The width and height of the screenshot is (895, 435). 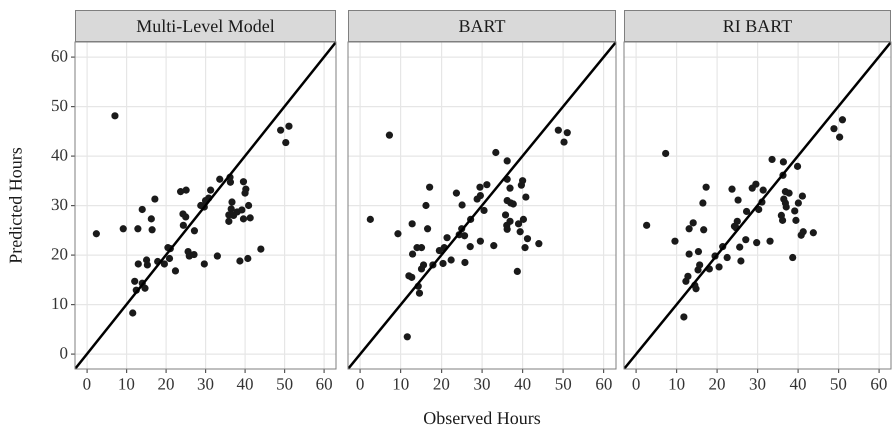 What do you see at coordinates (757, 26) in the screenshot?
I see `chart-title: RI BART` at bounding box center [757, 26].